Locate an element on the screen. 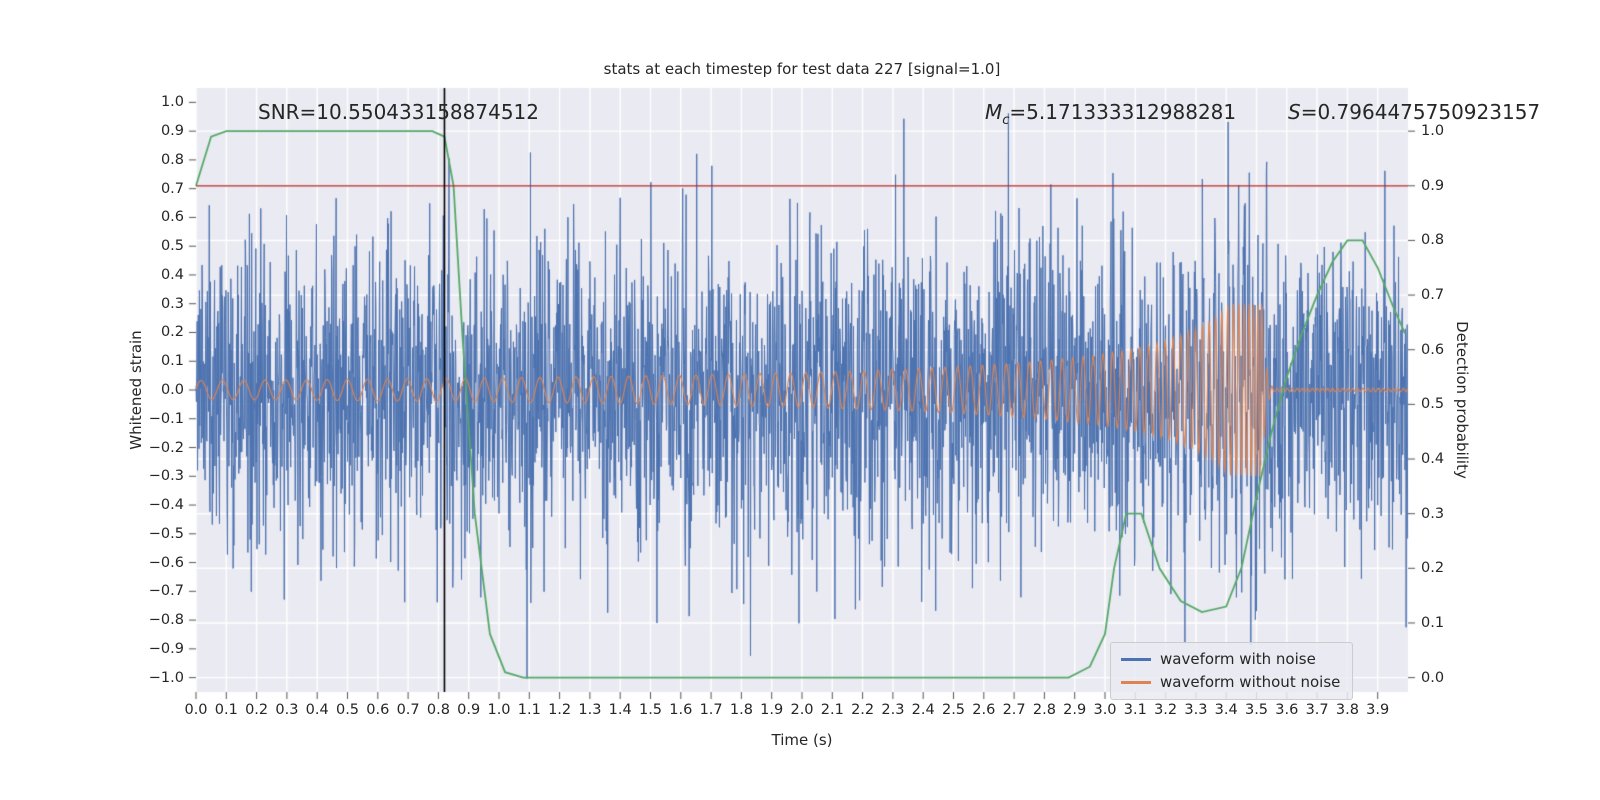  s-annotation: S=0.7964475750923157 is located at coordinates (1414, 112).